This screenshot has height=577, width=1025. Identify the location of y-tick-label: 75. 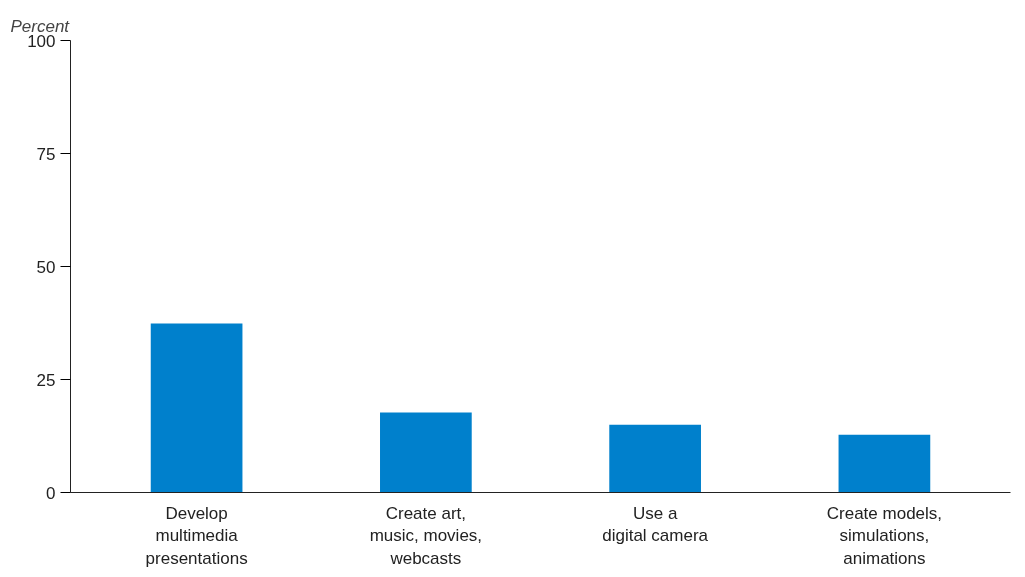
(46, 154).